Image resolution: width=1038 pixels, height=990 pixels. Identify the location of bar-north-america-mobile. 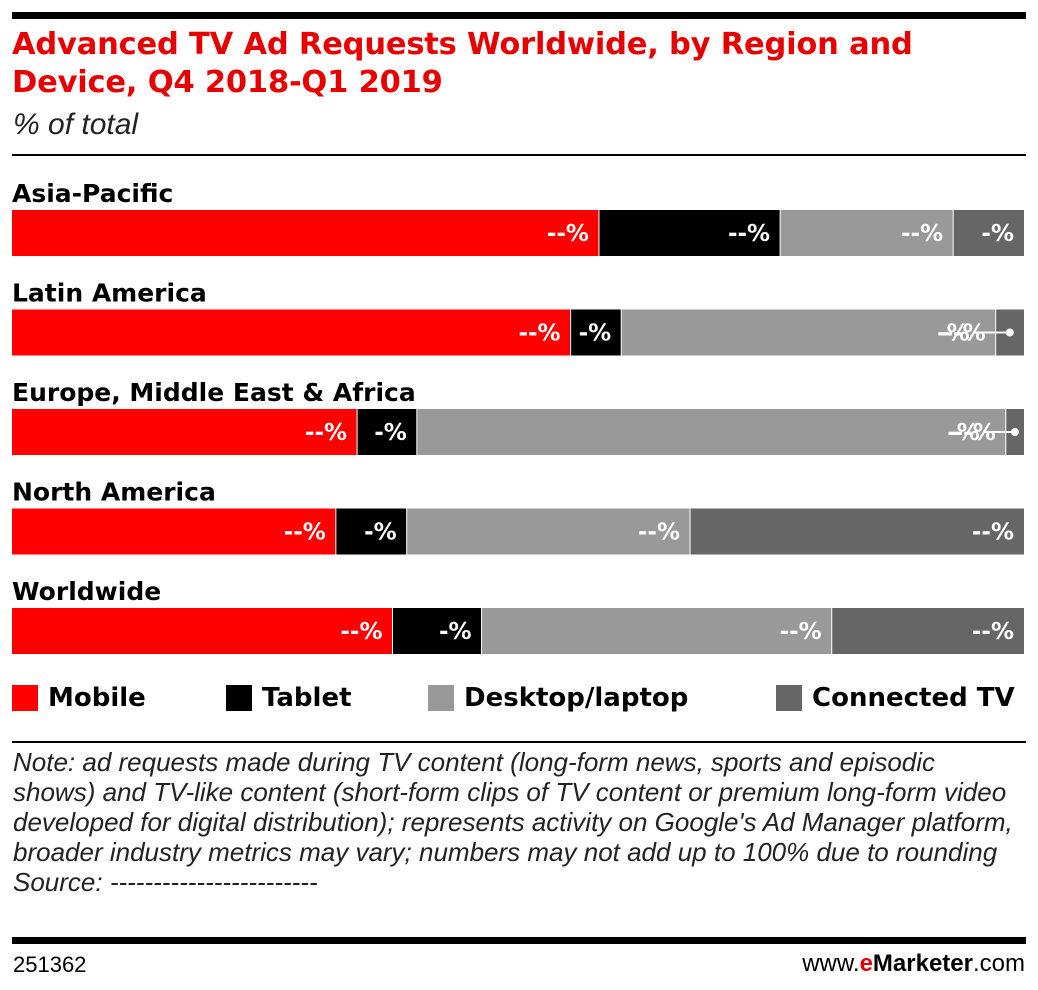
(174, 531).